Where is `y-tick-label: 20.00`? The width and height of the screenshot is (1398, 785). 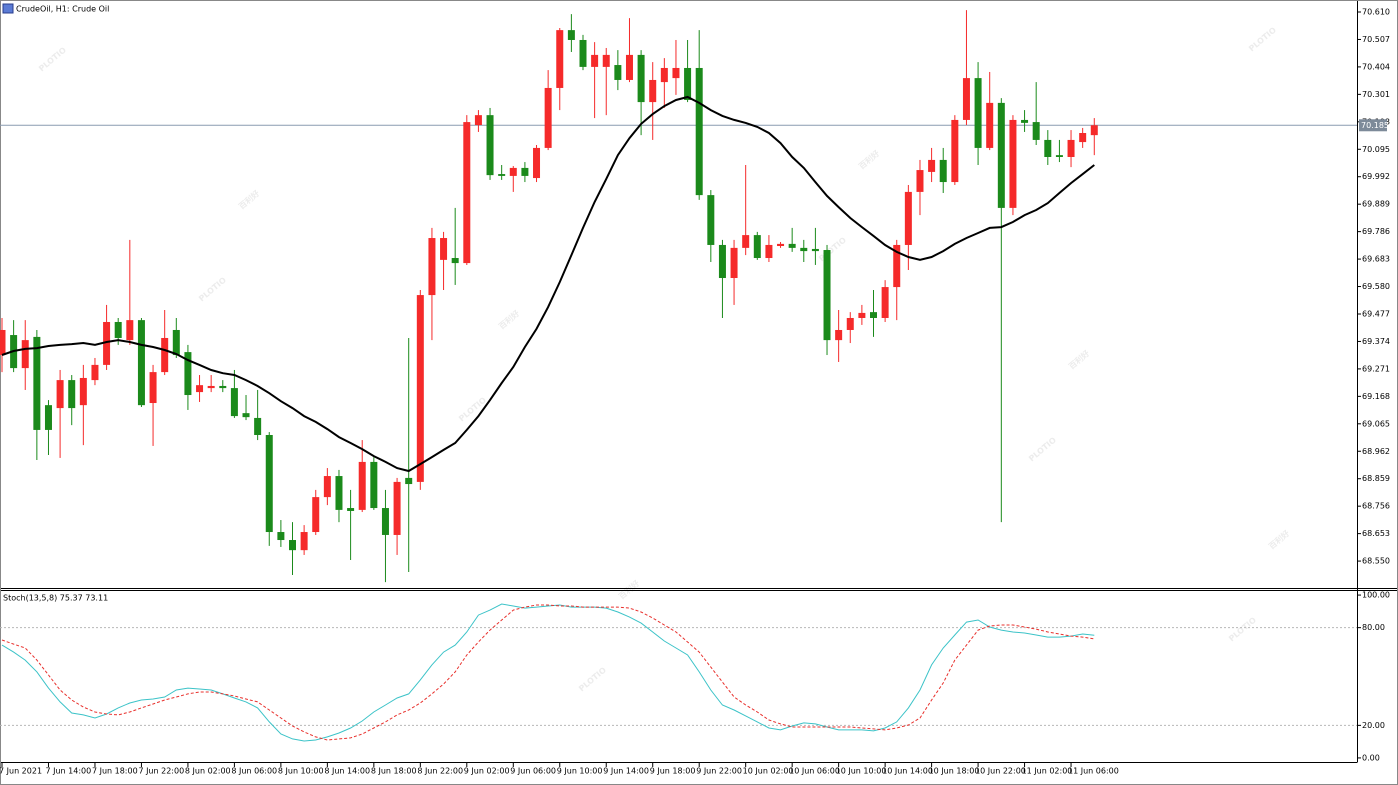 y-tick-label: 20.00 is located at coordinates (1373, 725).